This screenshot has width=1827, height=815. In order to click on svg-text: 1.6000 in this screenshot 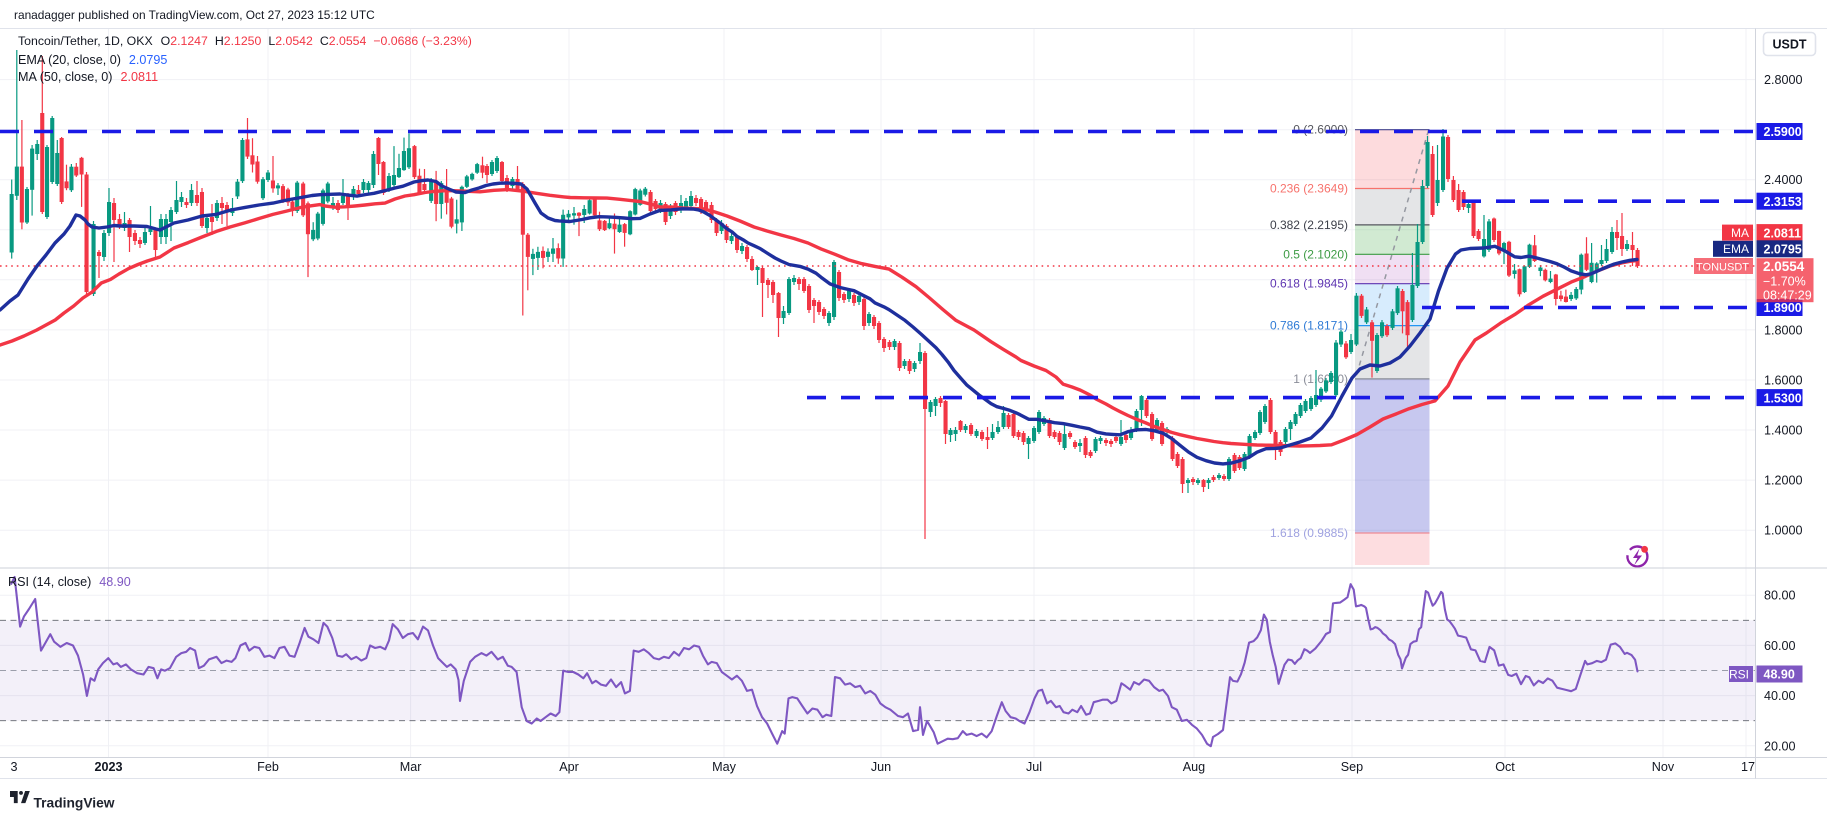, I will do `click(1783, 381)`.